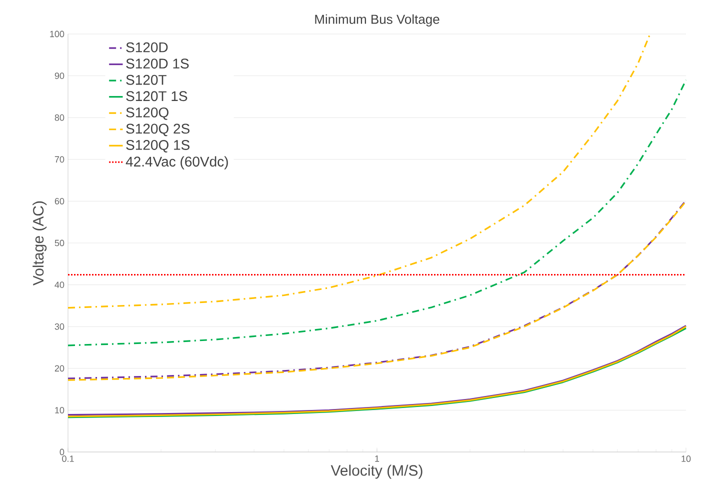 The height and width of the screenshot is (493, 702). I want to click on legend-label: S120T 1S, so click(157, 96).